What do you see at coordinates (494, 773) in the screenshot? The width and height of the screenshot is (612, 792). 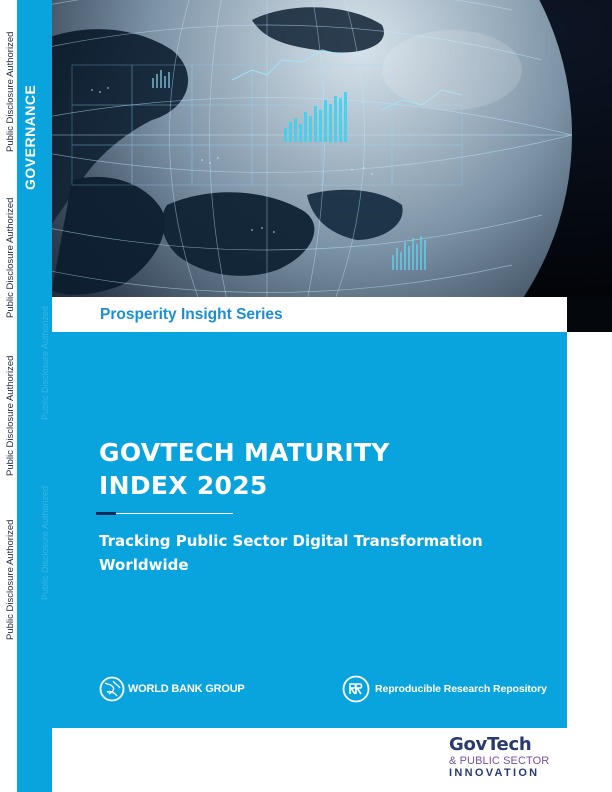 I see `govtech-innovation: INNOVATION` at bounding box center [494, 773].